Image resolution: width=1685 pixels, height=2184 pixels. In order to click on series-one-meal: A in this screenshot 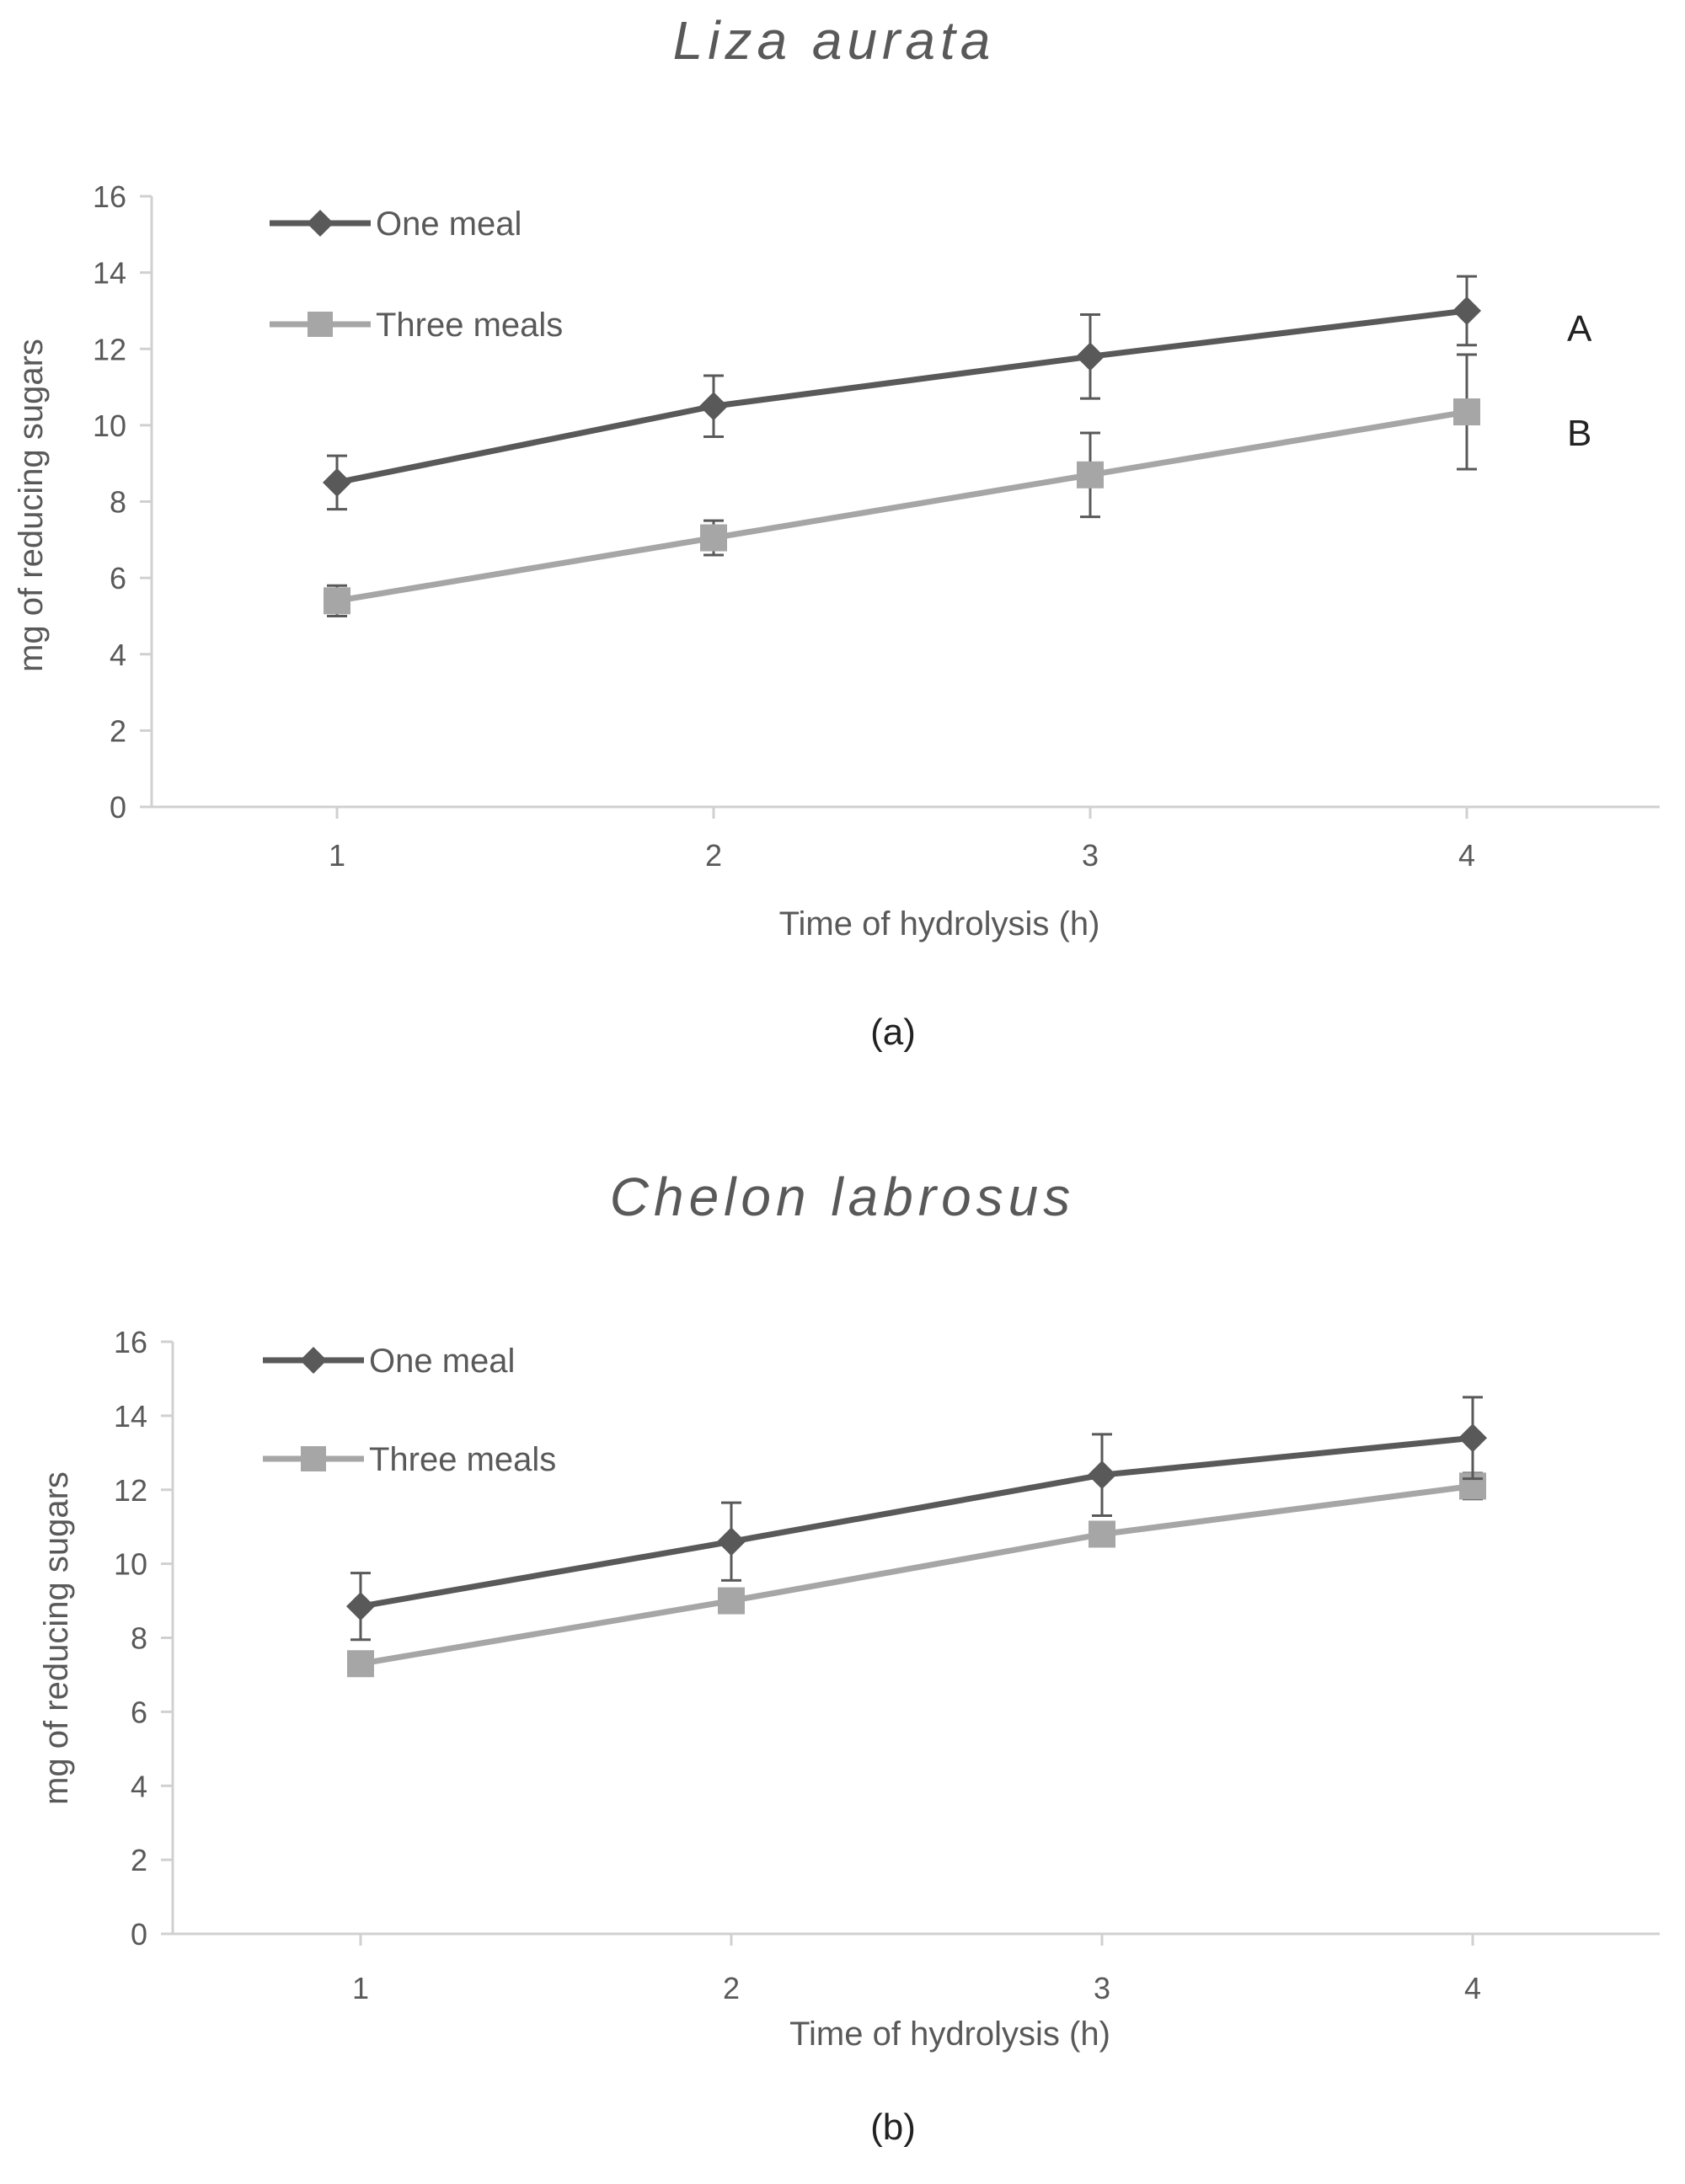, I will do `click(957, 393)`.